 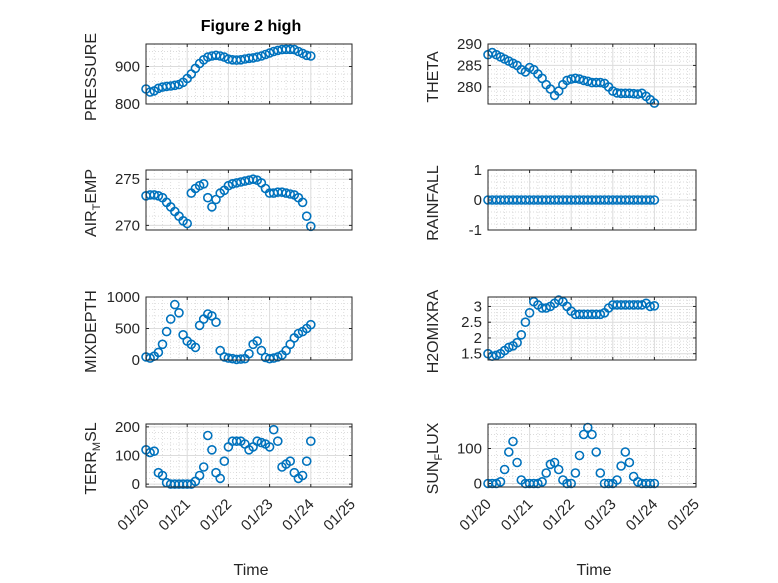 What do you see at coordinates (218, 331) in the screenshot?
I see `subplot-mixdepth: 0 500 1000 MIXDEPTH` at bounding box center [218, 331].